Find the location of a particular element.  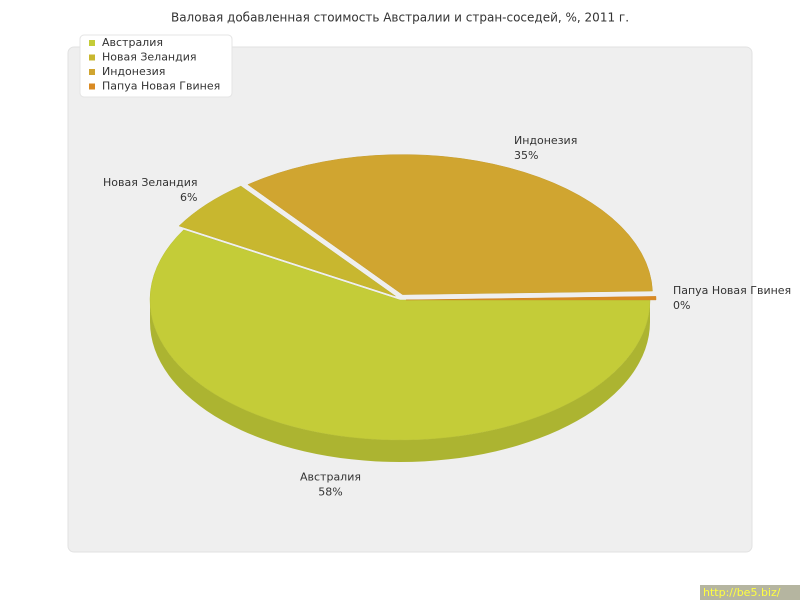

legend-label: Австралия is located at coordinates (132, 42).